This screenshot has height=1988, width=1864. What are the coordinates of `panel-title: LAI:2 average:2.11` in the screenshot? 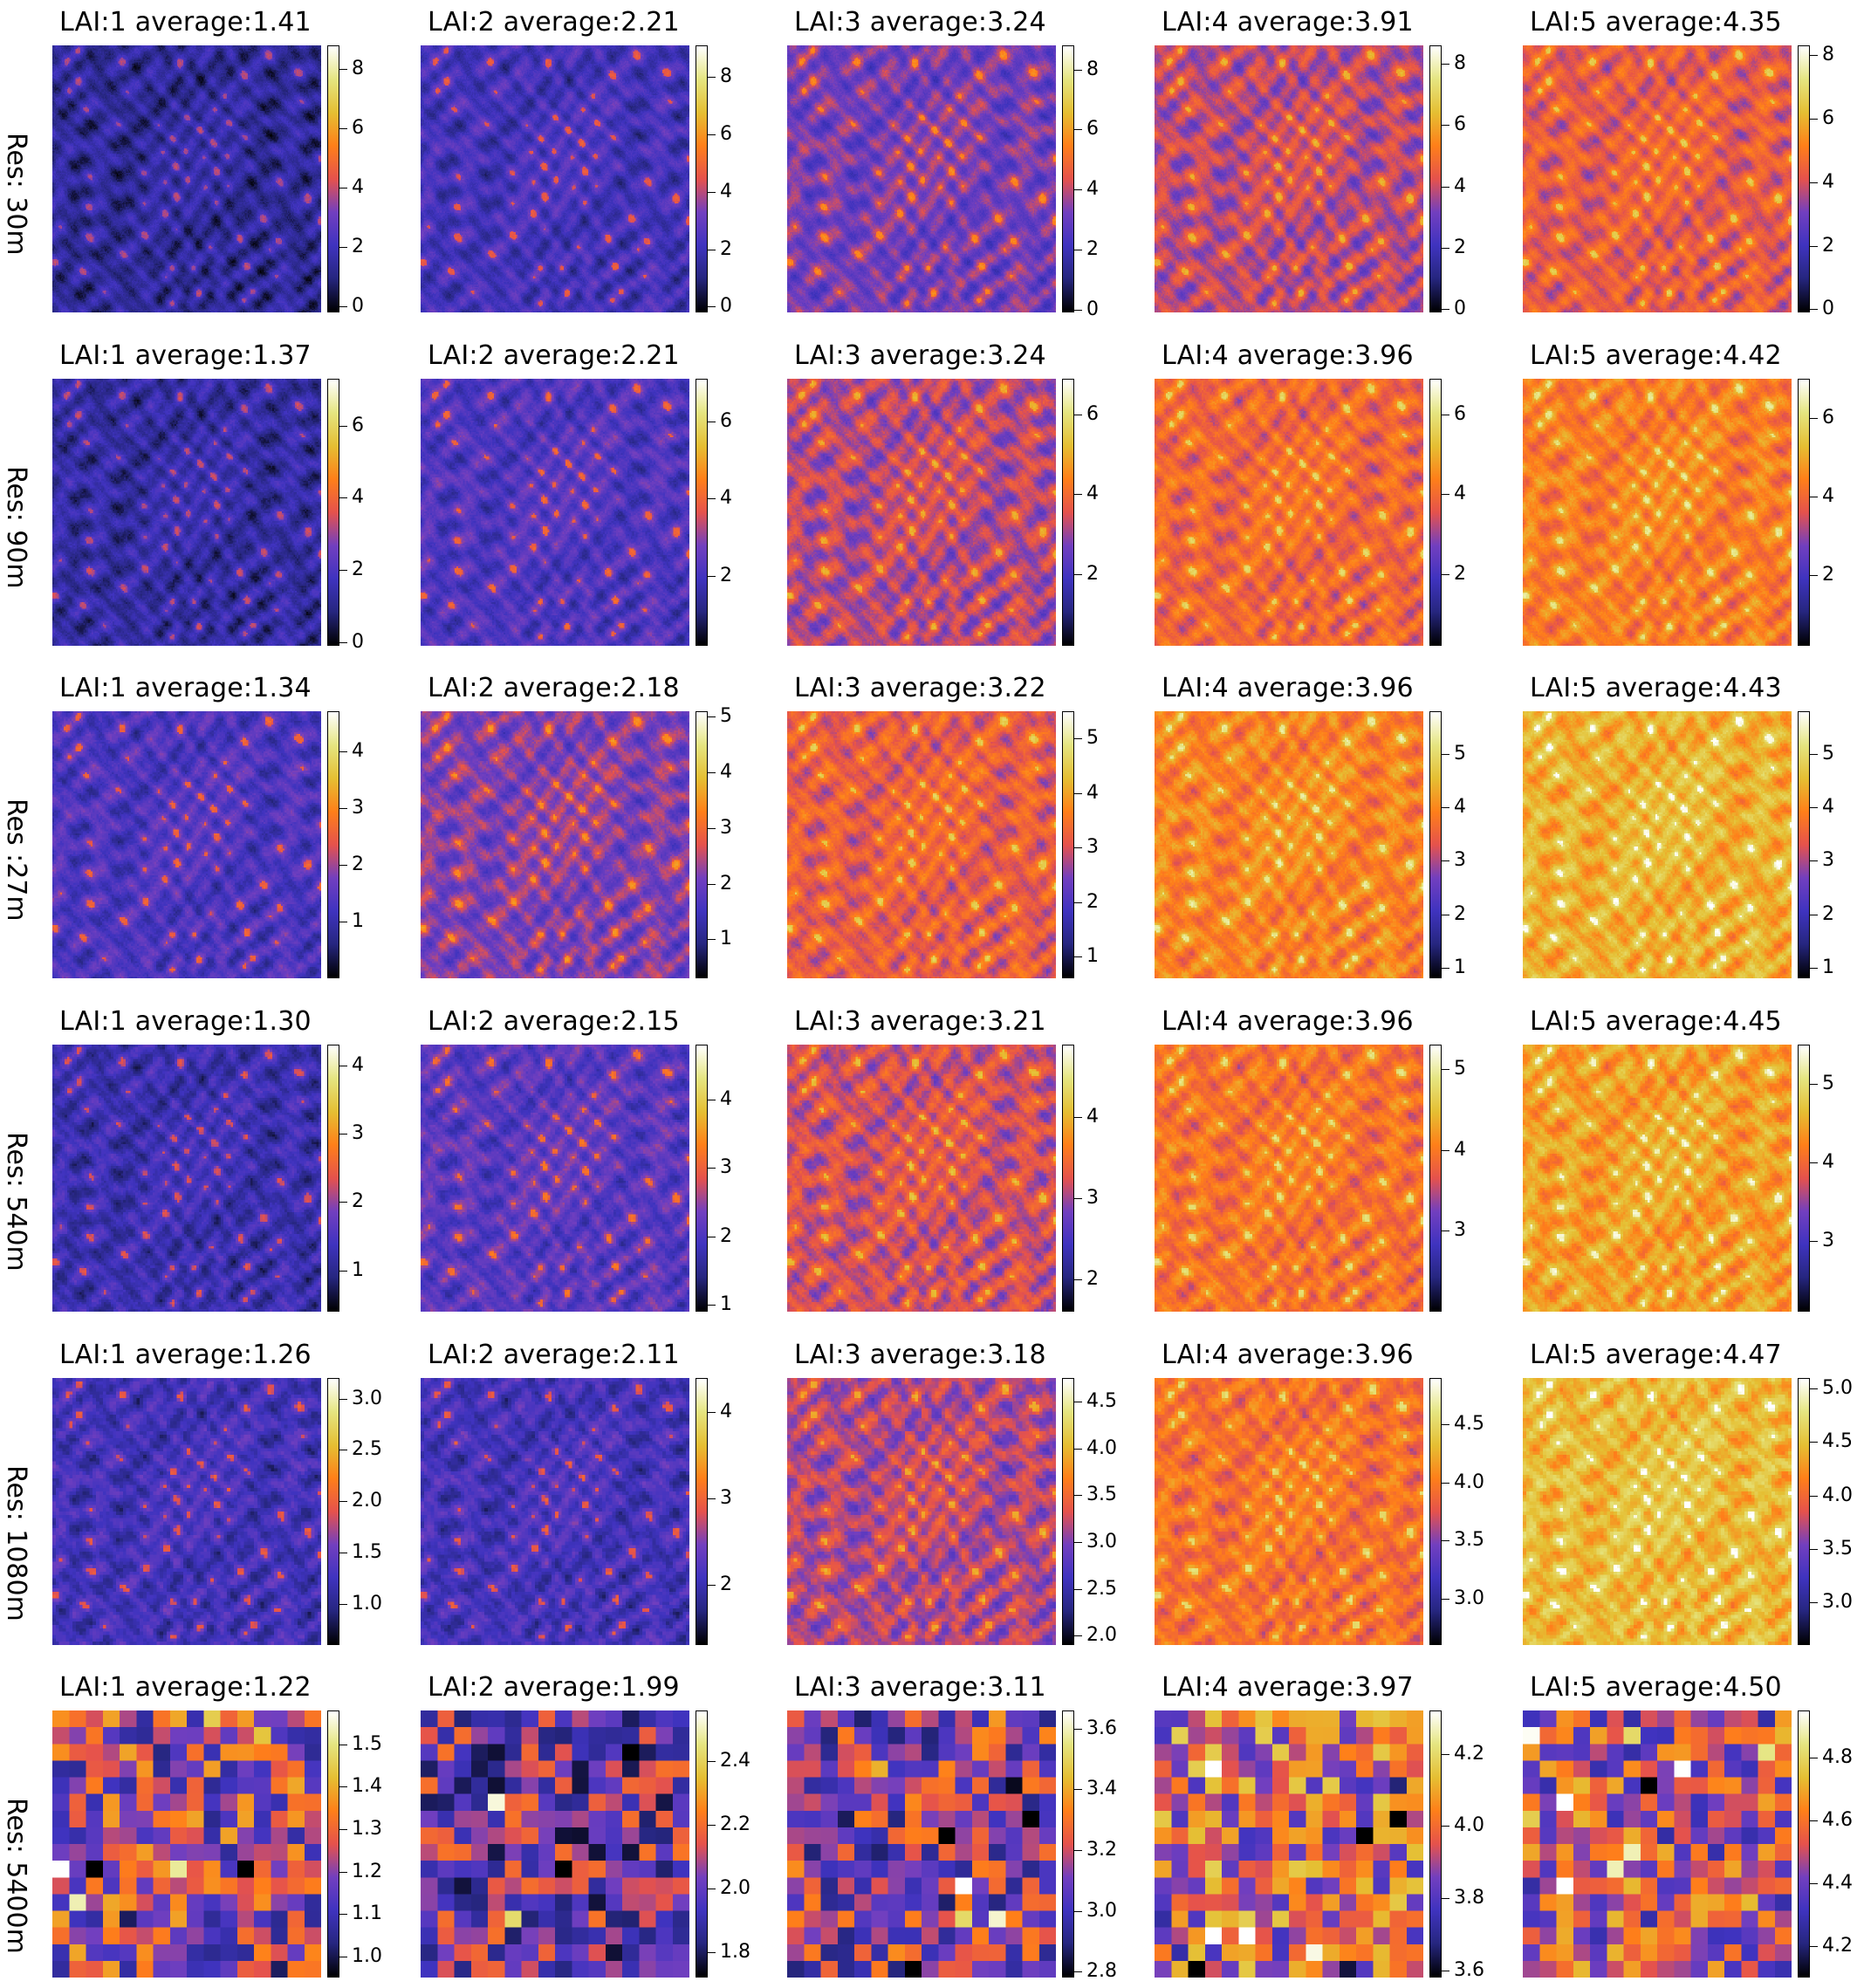 It's located at (554, 1355).